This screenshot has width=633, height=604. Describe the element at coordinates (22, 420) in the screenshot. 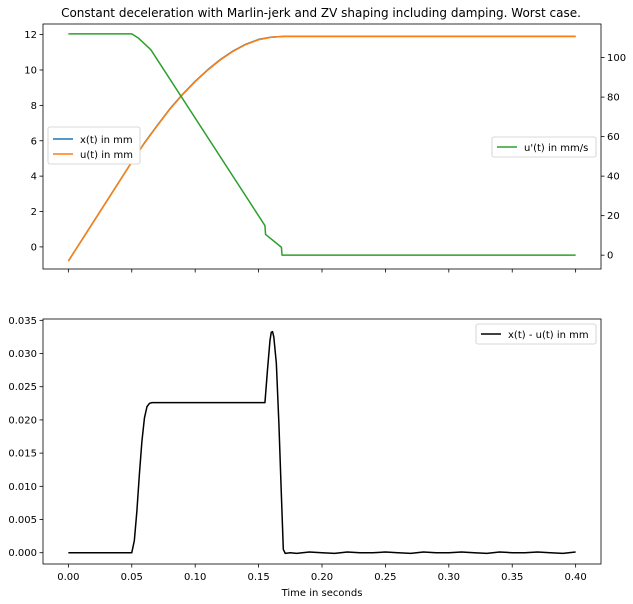

I see `bottom-y-tick-label: 0.020` at that location.